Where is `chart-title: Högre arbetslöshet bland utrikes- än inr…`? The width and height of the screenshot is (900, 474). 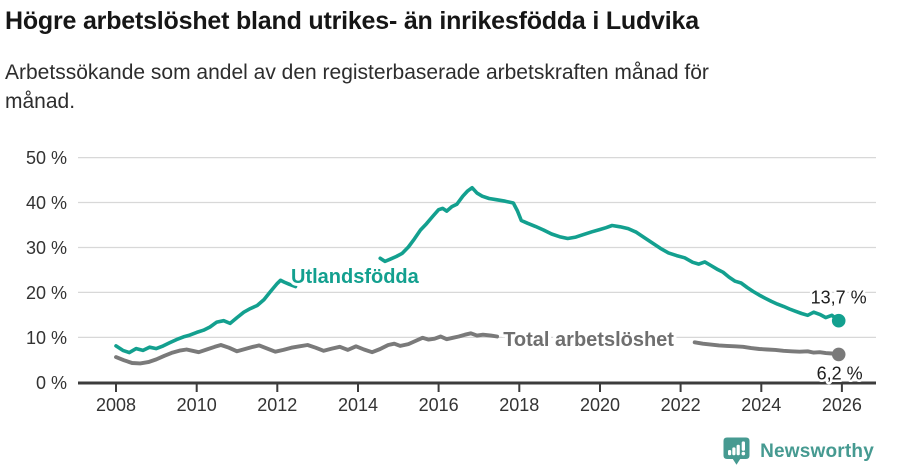 chart-title: Högre arbetslöshet bland utrikes- än inr… is located at coordinates (352, 21).